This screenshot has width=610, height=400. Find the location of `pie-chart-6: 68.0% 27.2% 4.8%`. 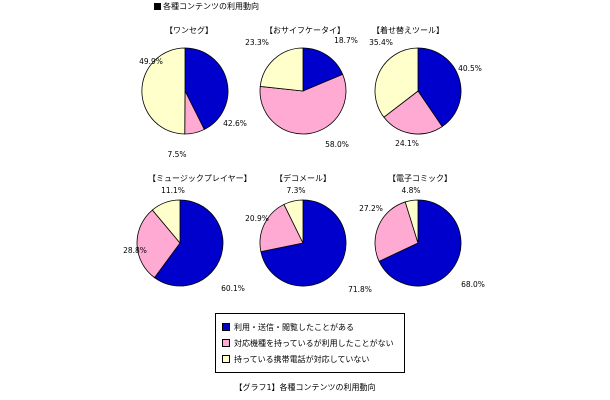

pie-chart-6: 68.0% 27.2% 4.8% is located at coordinates (422, 237).